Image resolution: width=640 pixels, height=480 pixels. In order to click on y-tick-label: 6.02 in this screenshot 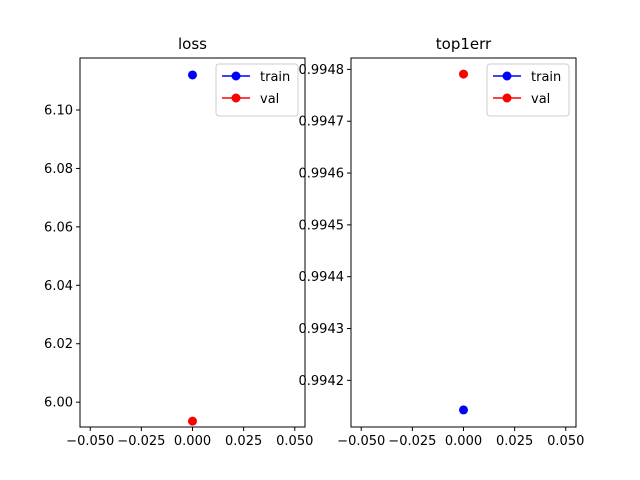, I will do `click(58, 344)`.